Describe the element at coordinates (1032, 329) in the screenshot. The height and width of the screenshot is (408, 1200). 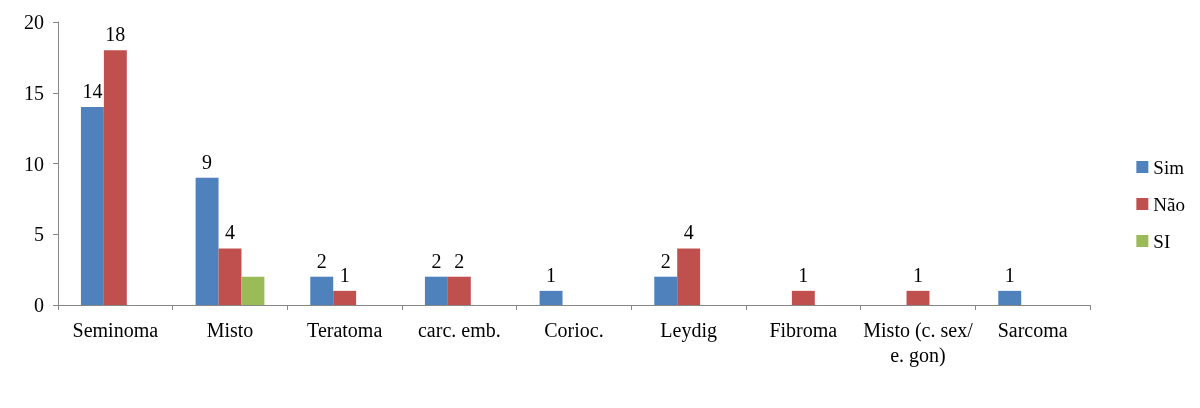
I see `x-tick-label: Sarcoma` at that location.